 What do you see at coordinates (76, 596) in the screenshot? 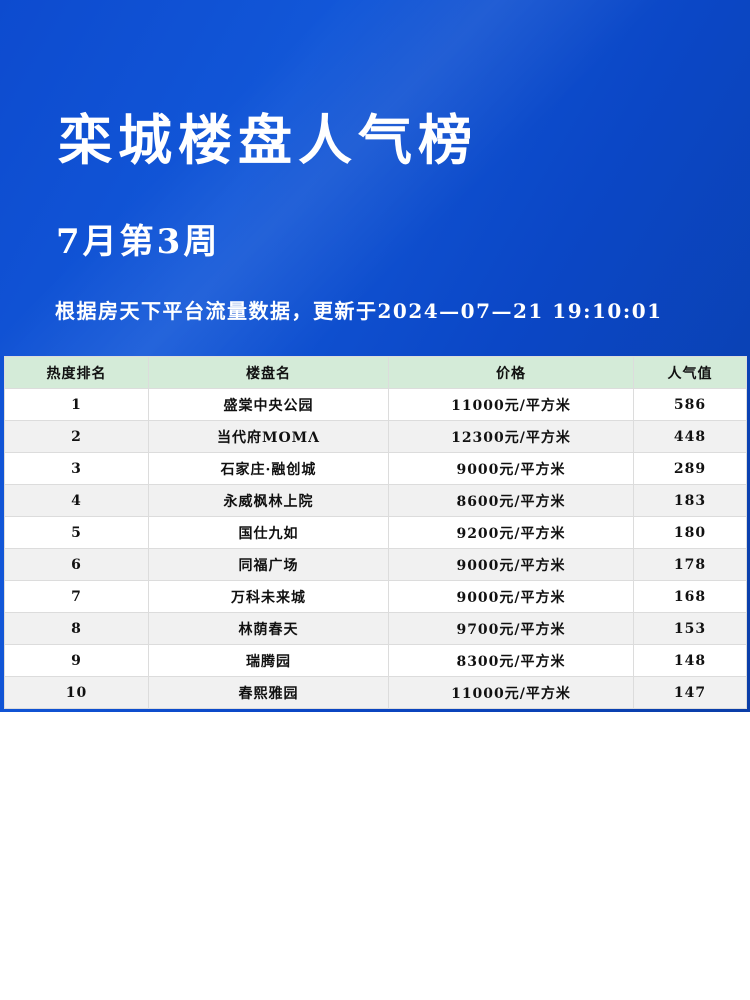
I see `cell-rank: 7` at bounding box center [76, 596].